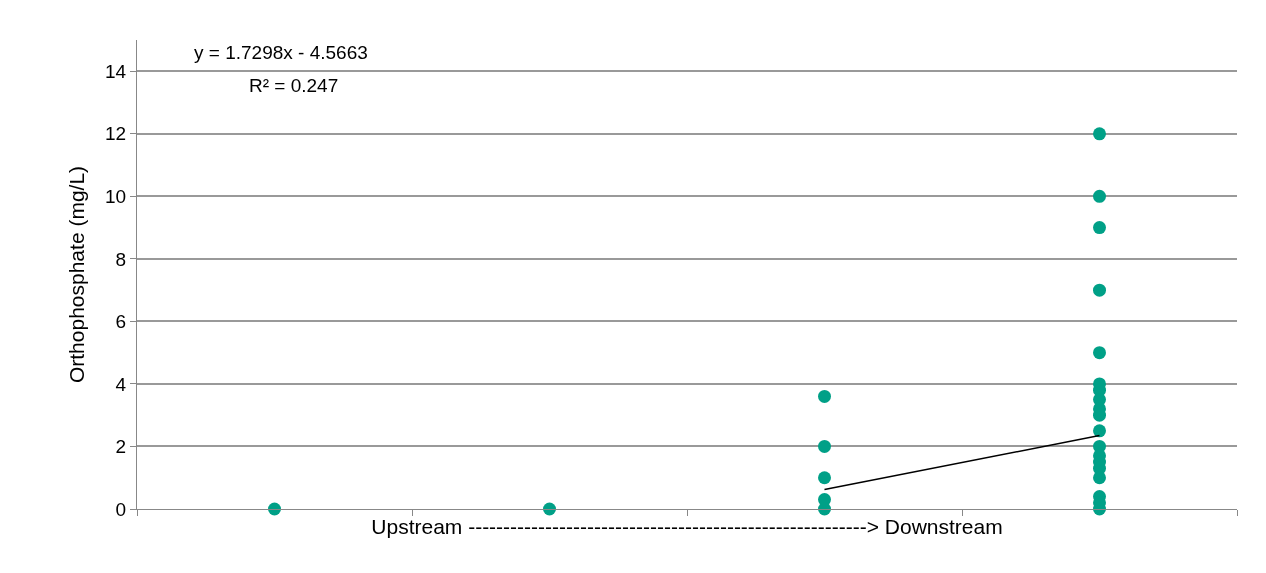 The image size is (1266, 573). What do you see at coordinates (77, 274) in the screenshot?
I see `y-axis-title: Orthophosphate (mg/L)` at bounding box center [77, 274].